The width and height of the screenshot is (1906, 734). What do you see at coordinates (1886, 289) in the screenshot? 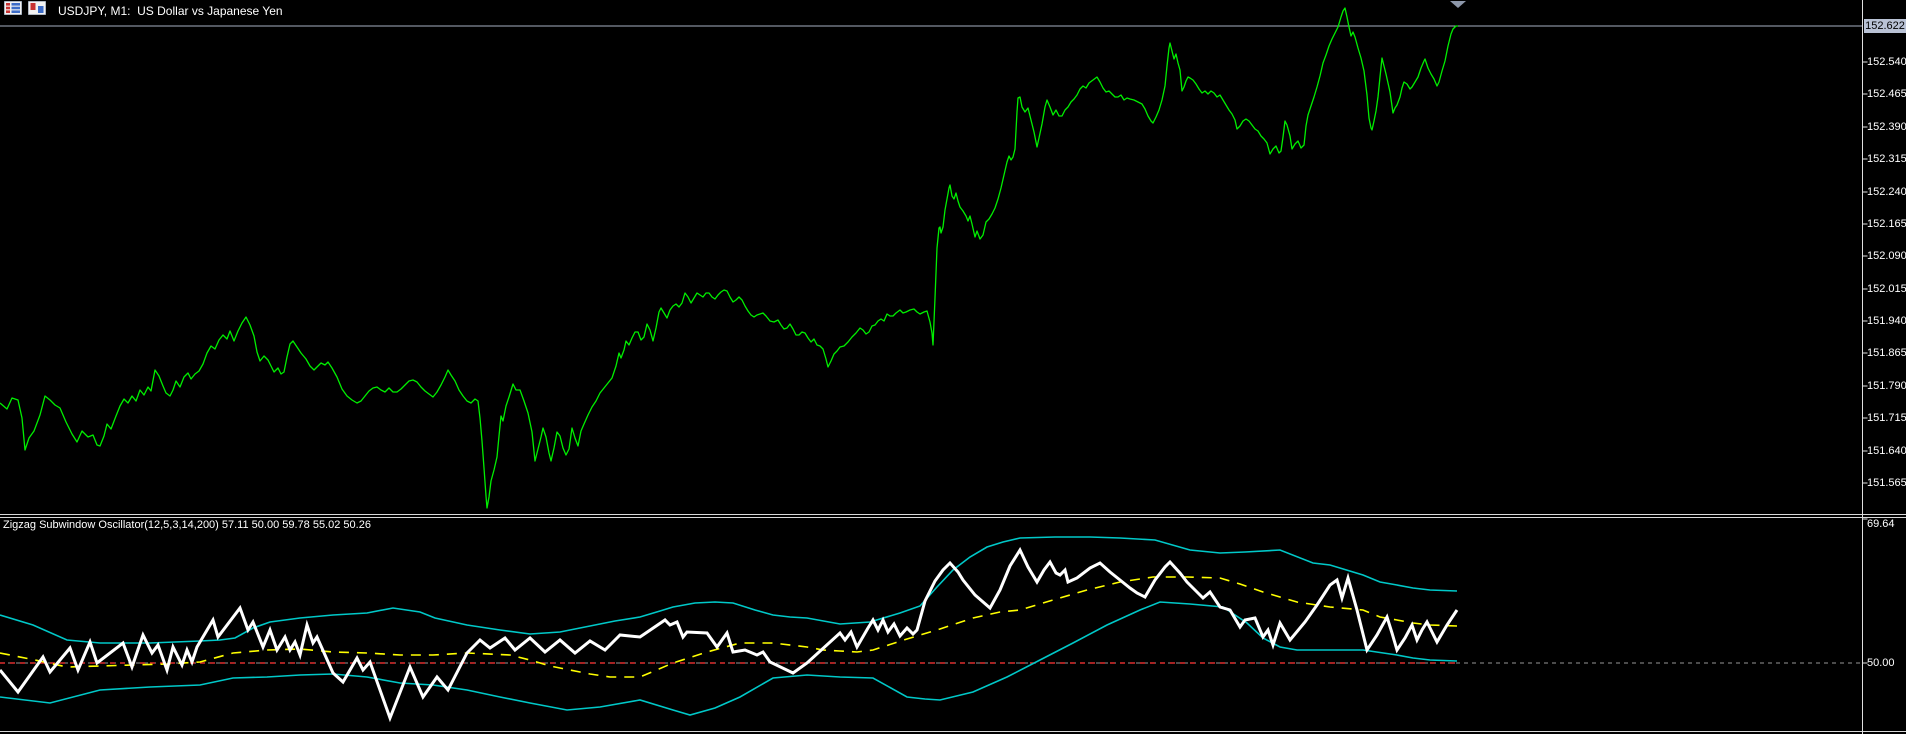
I see `price-tick-label: 152.015` at bounding box center [1886, 289].